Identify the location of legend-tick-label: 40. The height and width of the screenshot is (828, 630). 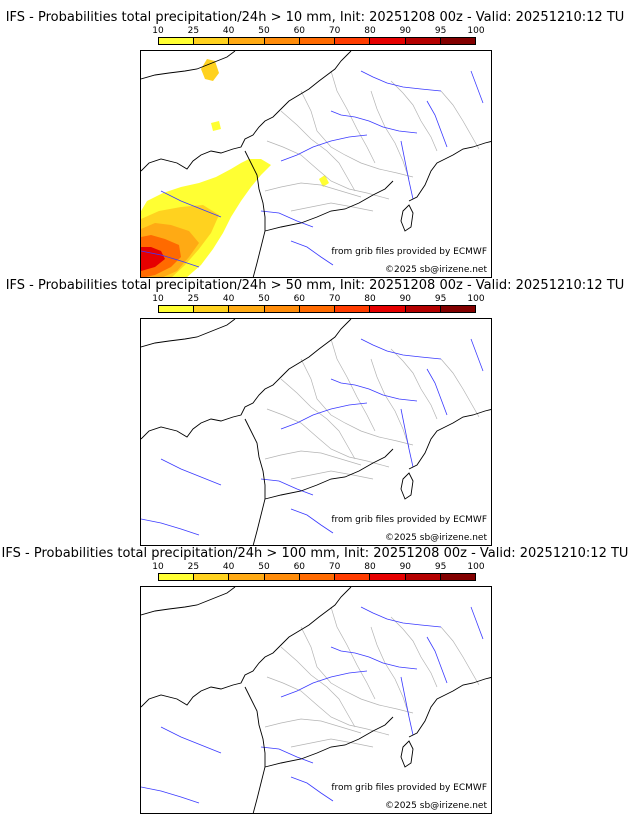
(228, 299).